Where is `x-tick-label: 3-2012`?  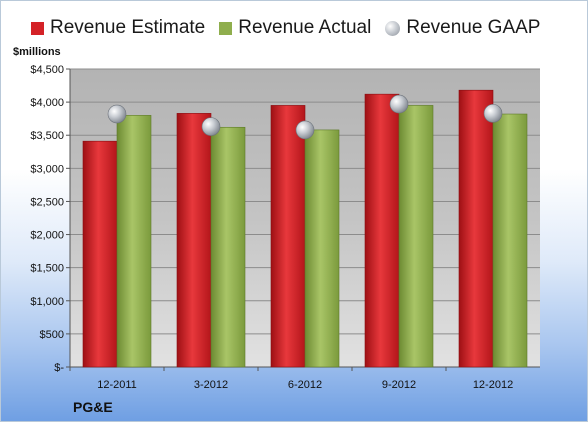 x-tick-label: 3-2012 is located at coordinates (211, 385).